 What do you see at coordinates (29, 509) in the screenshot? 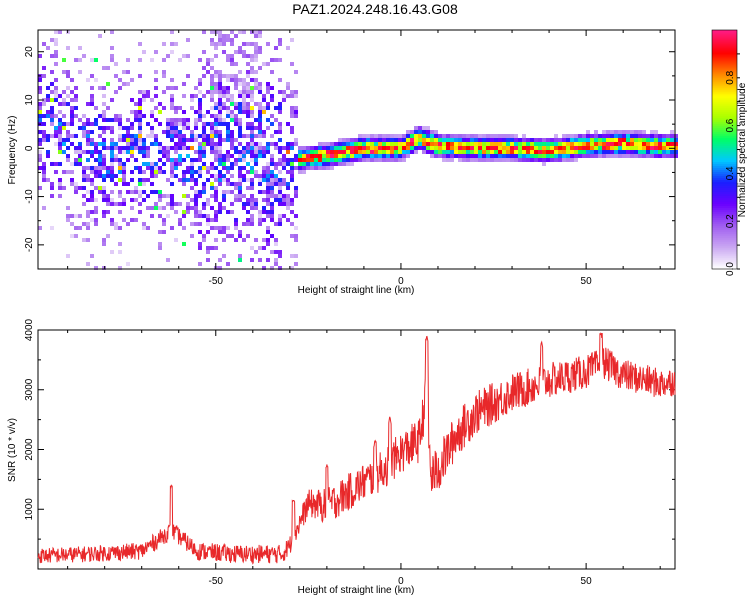
I see `snr-y-tick-label: 1000` at bounding box center [29, 509].